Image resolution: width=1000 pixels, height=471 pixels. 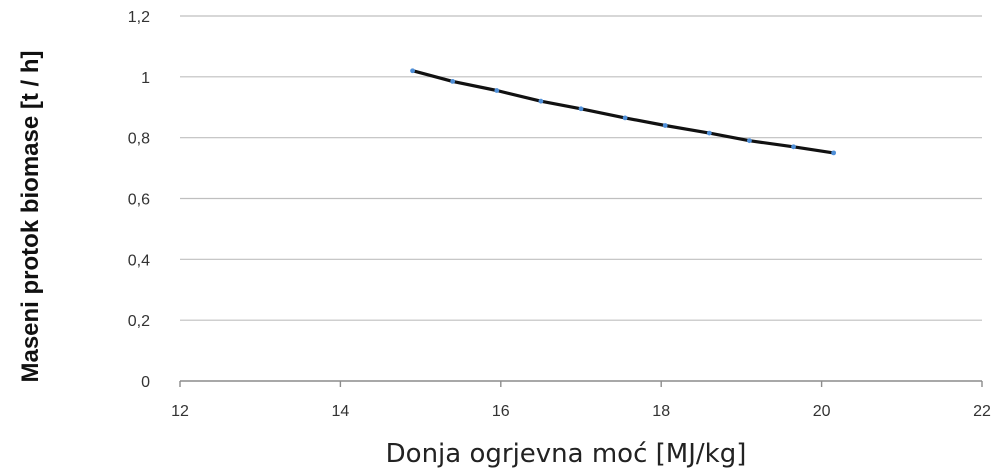 I want to click on series-line, so click(x=623, y=112).